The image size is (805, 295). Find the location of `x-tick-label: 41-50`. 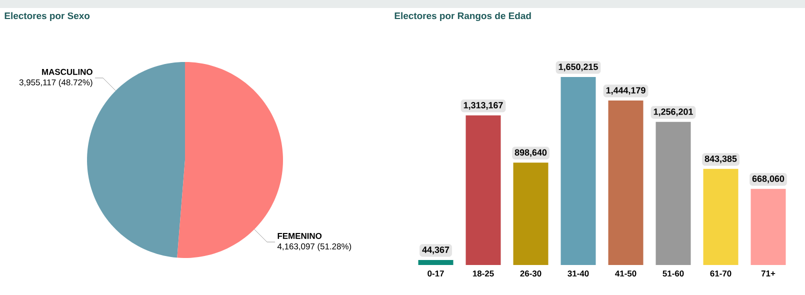

x-tick-label: 41-50 is located at coordinates (625, 273).